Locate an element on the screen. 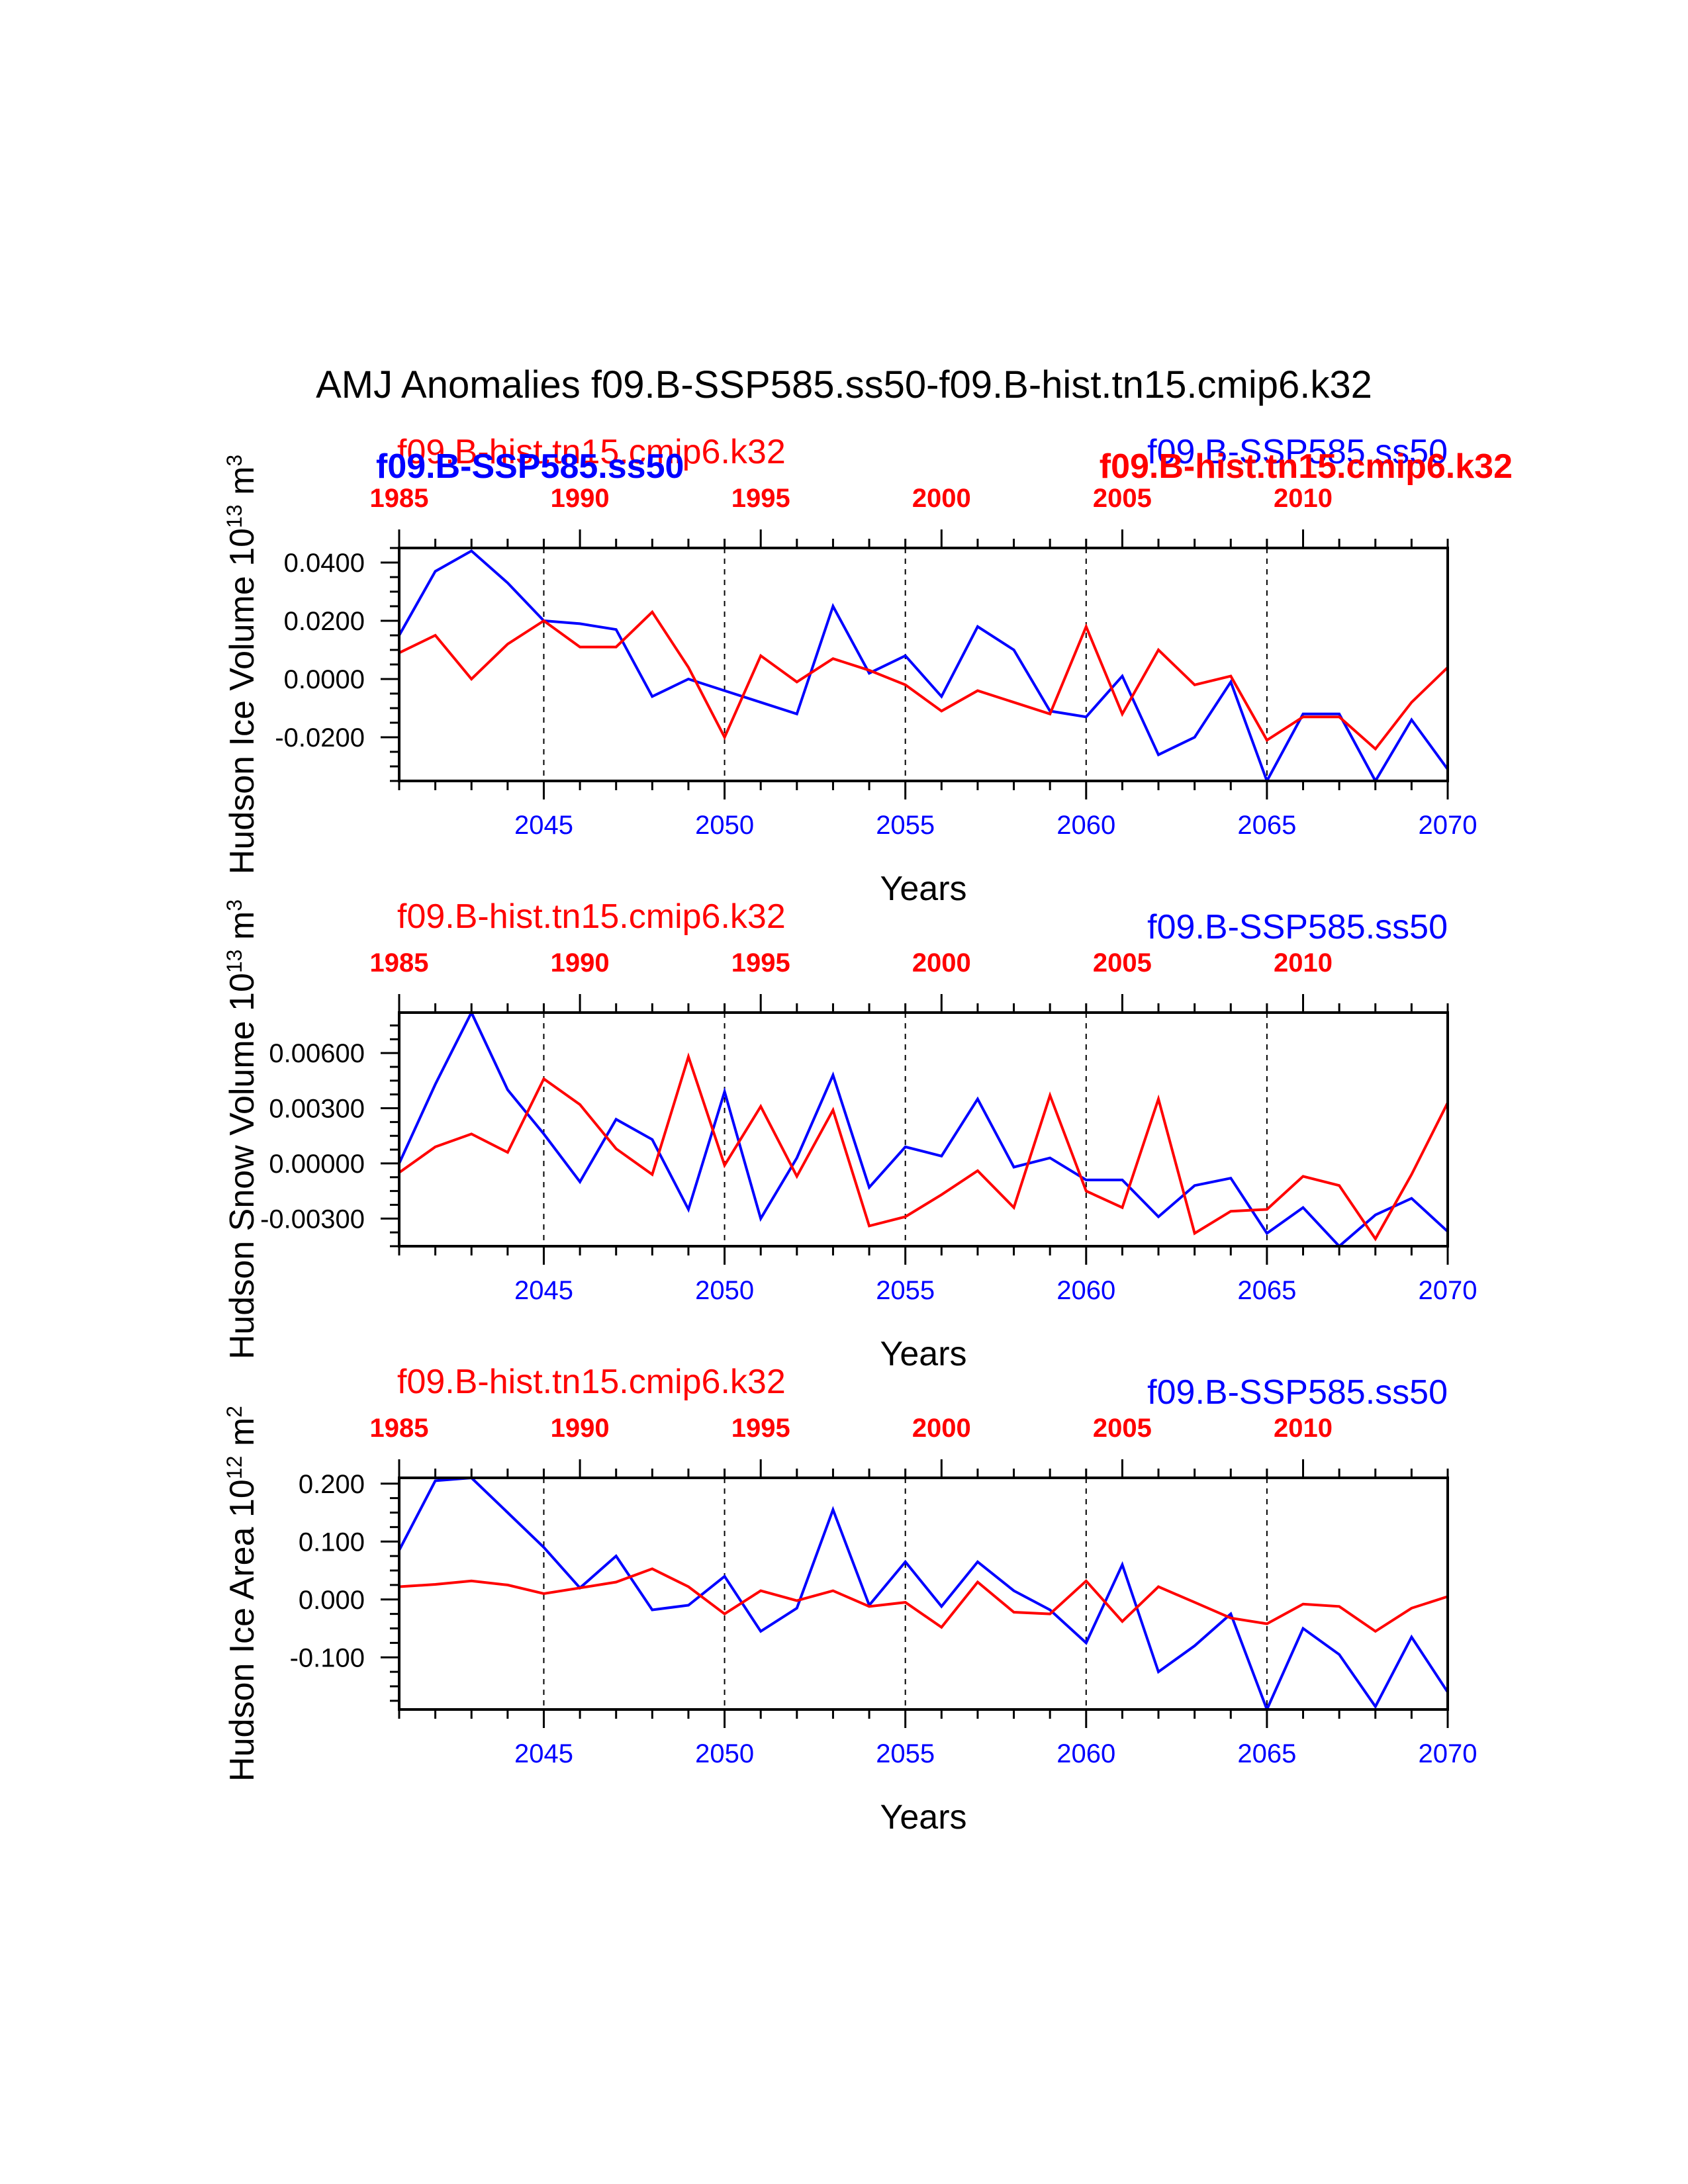 The image size is (1688, 2184). y-tick-label: -0.100 is located at coordinates (327, 1658).